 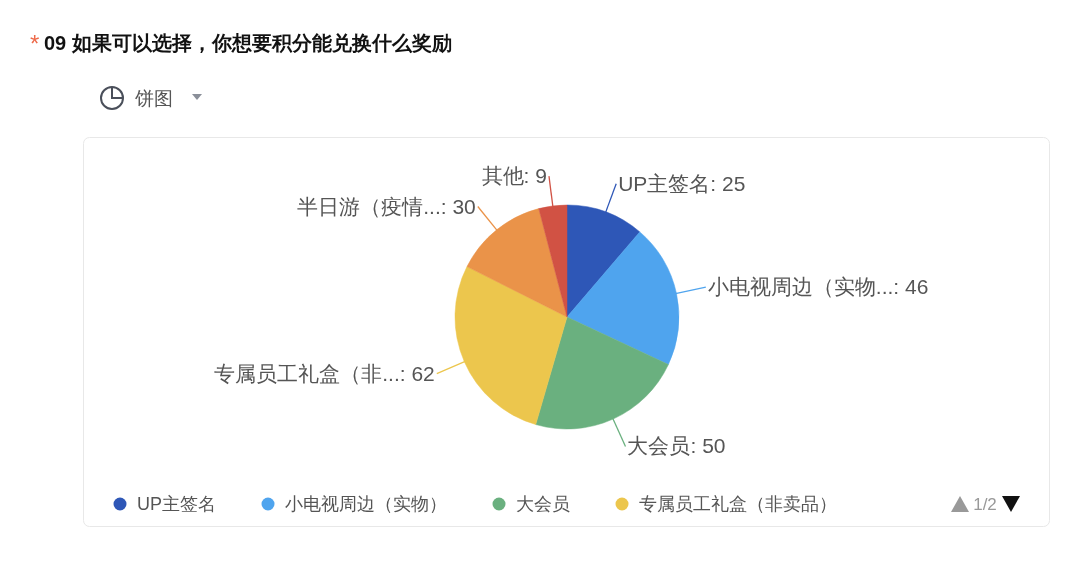 I want to click on title: 09 如果可以选择，你想要积分能兑换什么奖励, so click(x=248, y=43).